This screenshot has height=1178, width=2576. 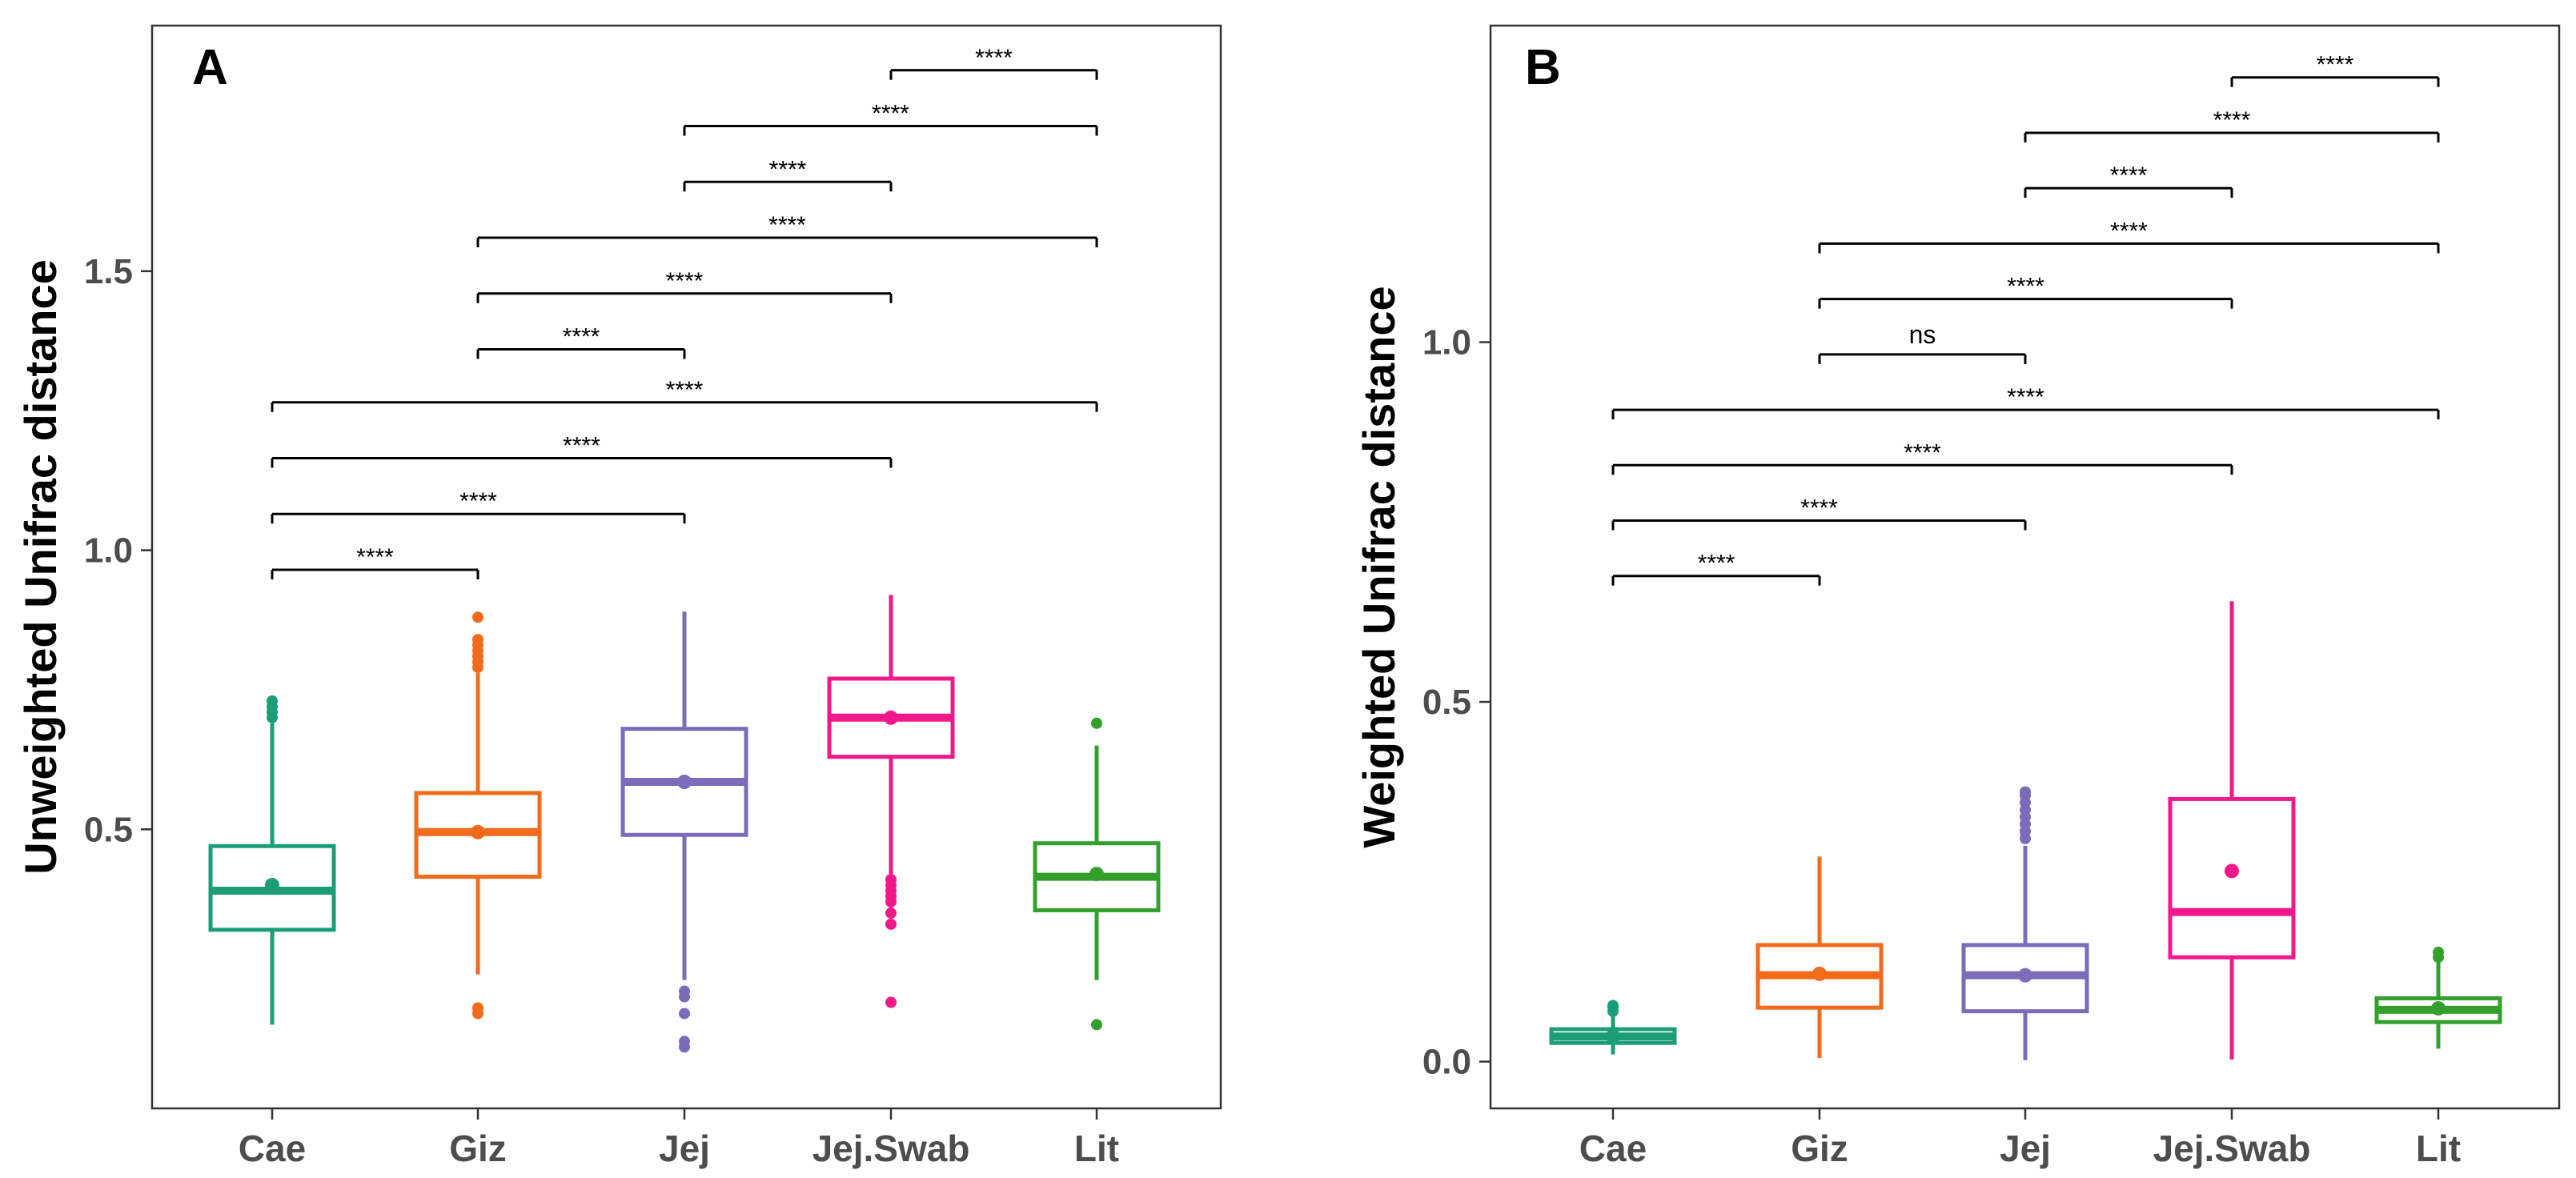 What do you see at coordinates (1379, 566) in the screenshot?
I see `y-axis-title: Weighted Unifrac distance` at bounding box center [1379, 566].